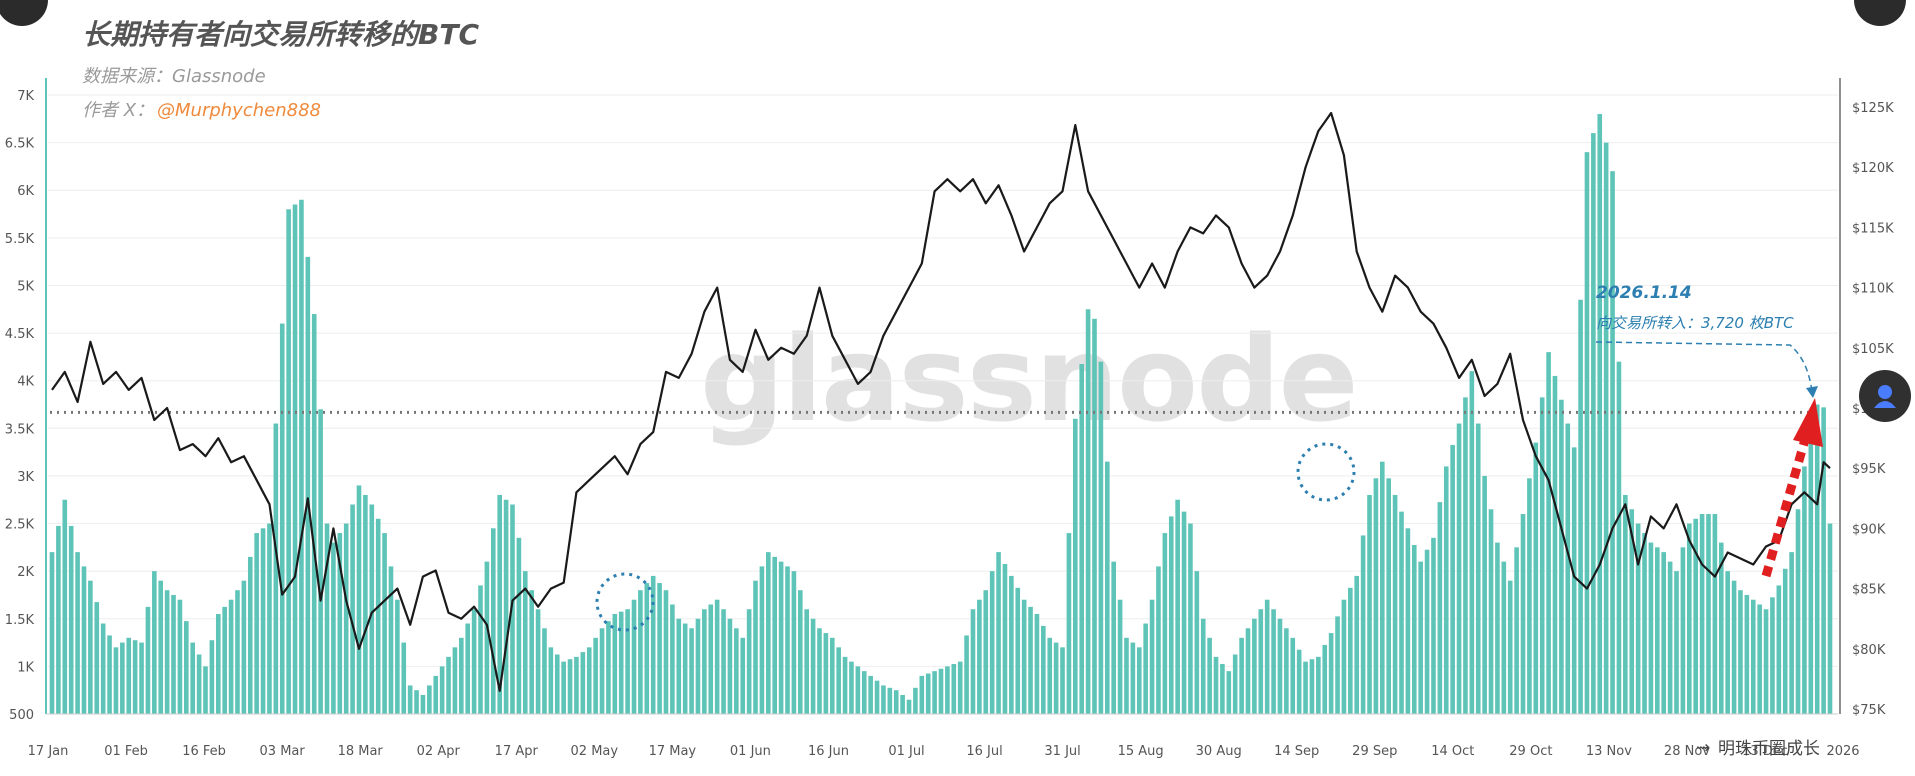  What do you see at coordinates (1885, 392) in the screenshot?
I see `user-icon` at bounding box center [1885, 392].